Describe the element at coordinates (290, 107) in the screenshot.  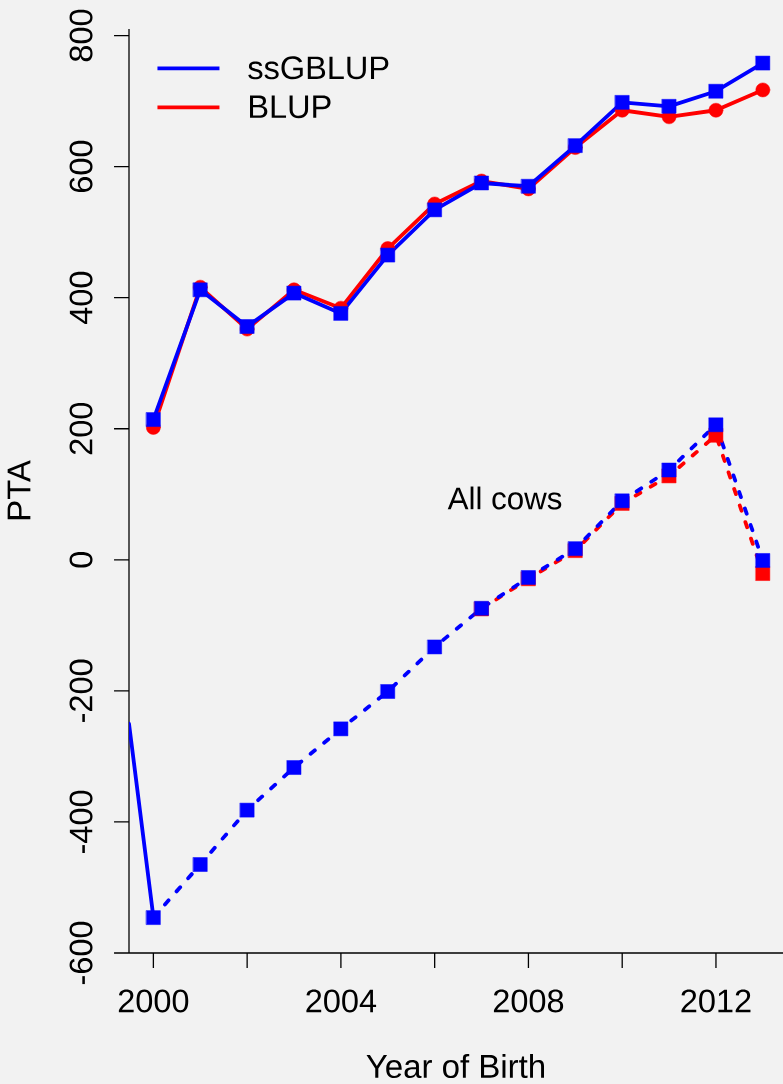
I see `legend-label: BLUP` at that location.